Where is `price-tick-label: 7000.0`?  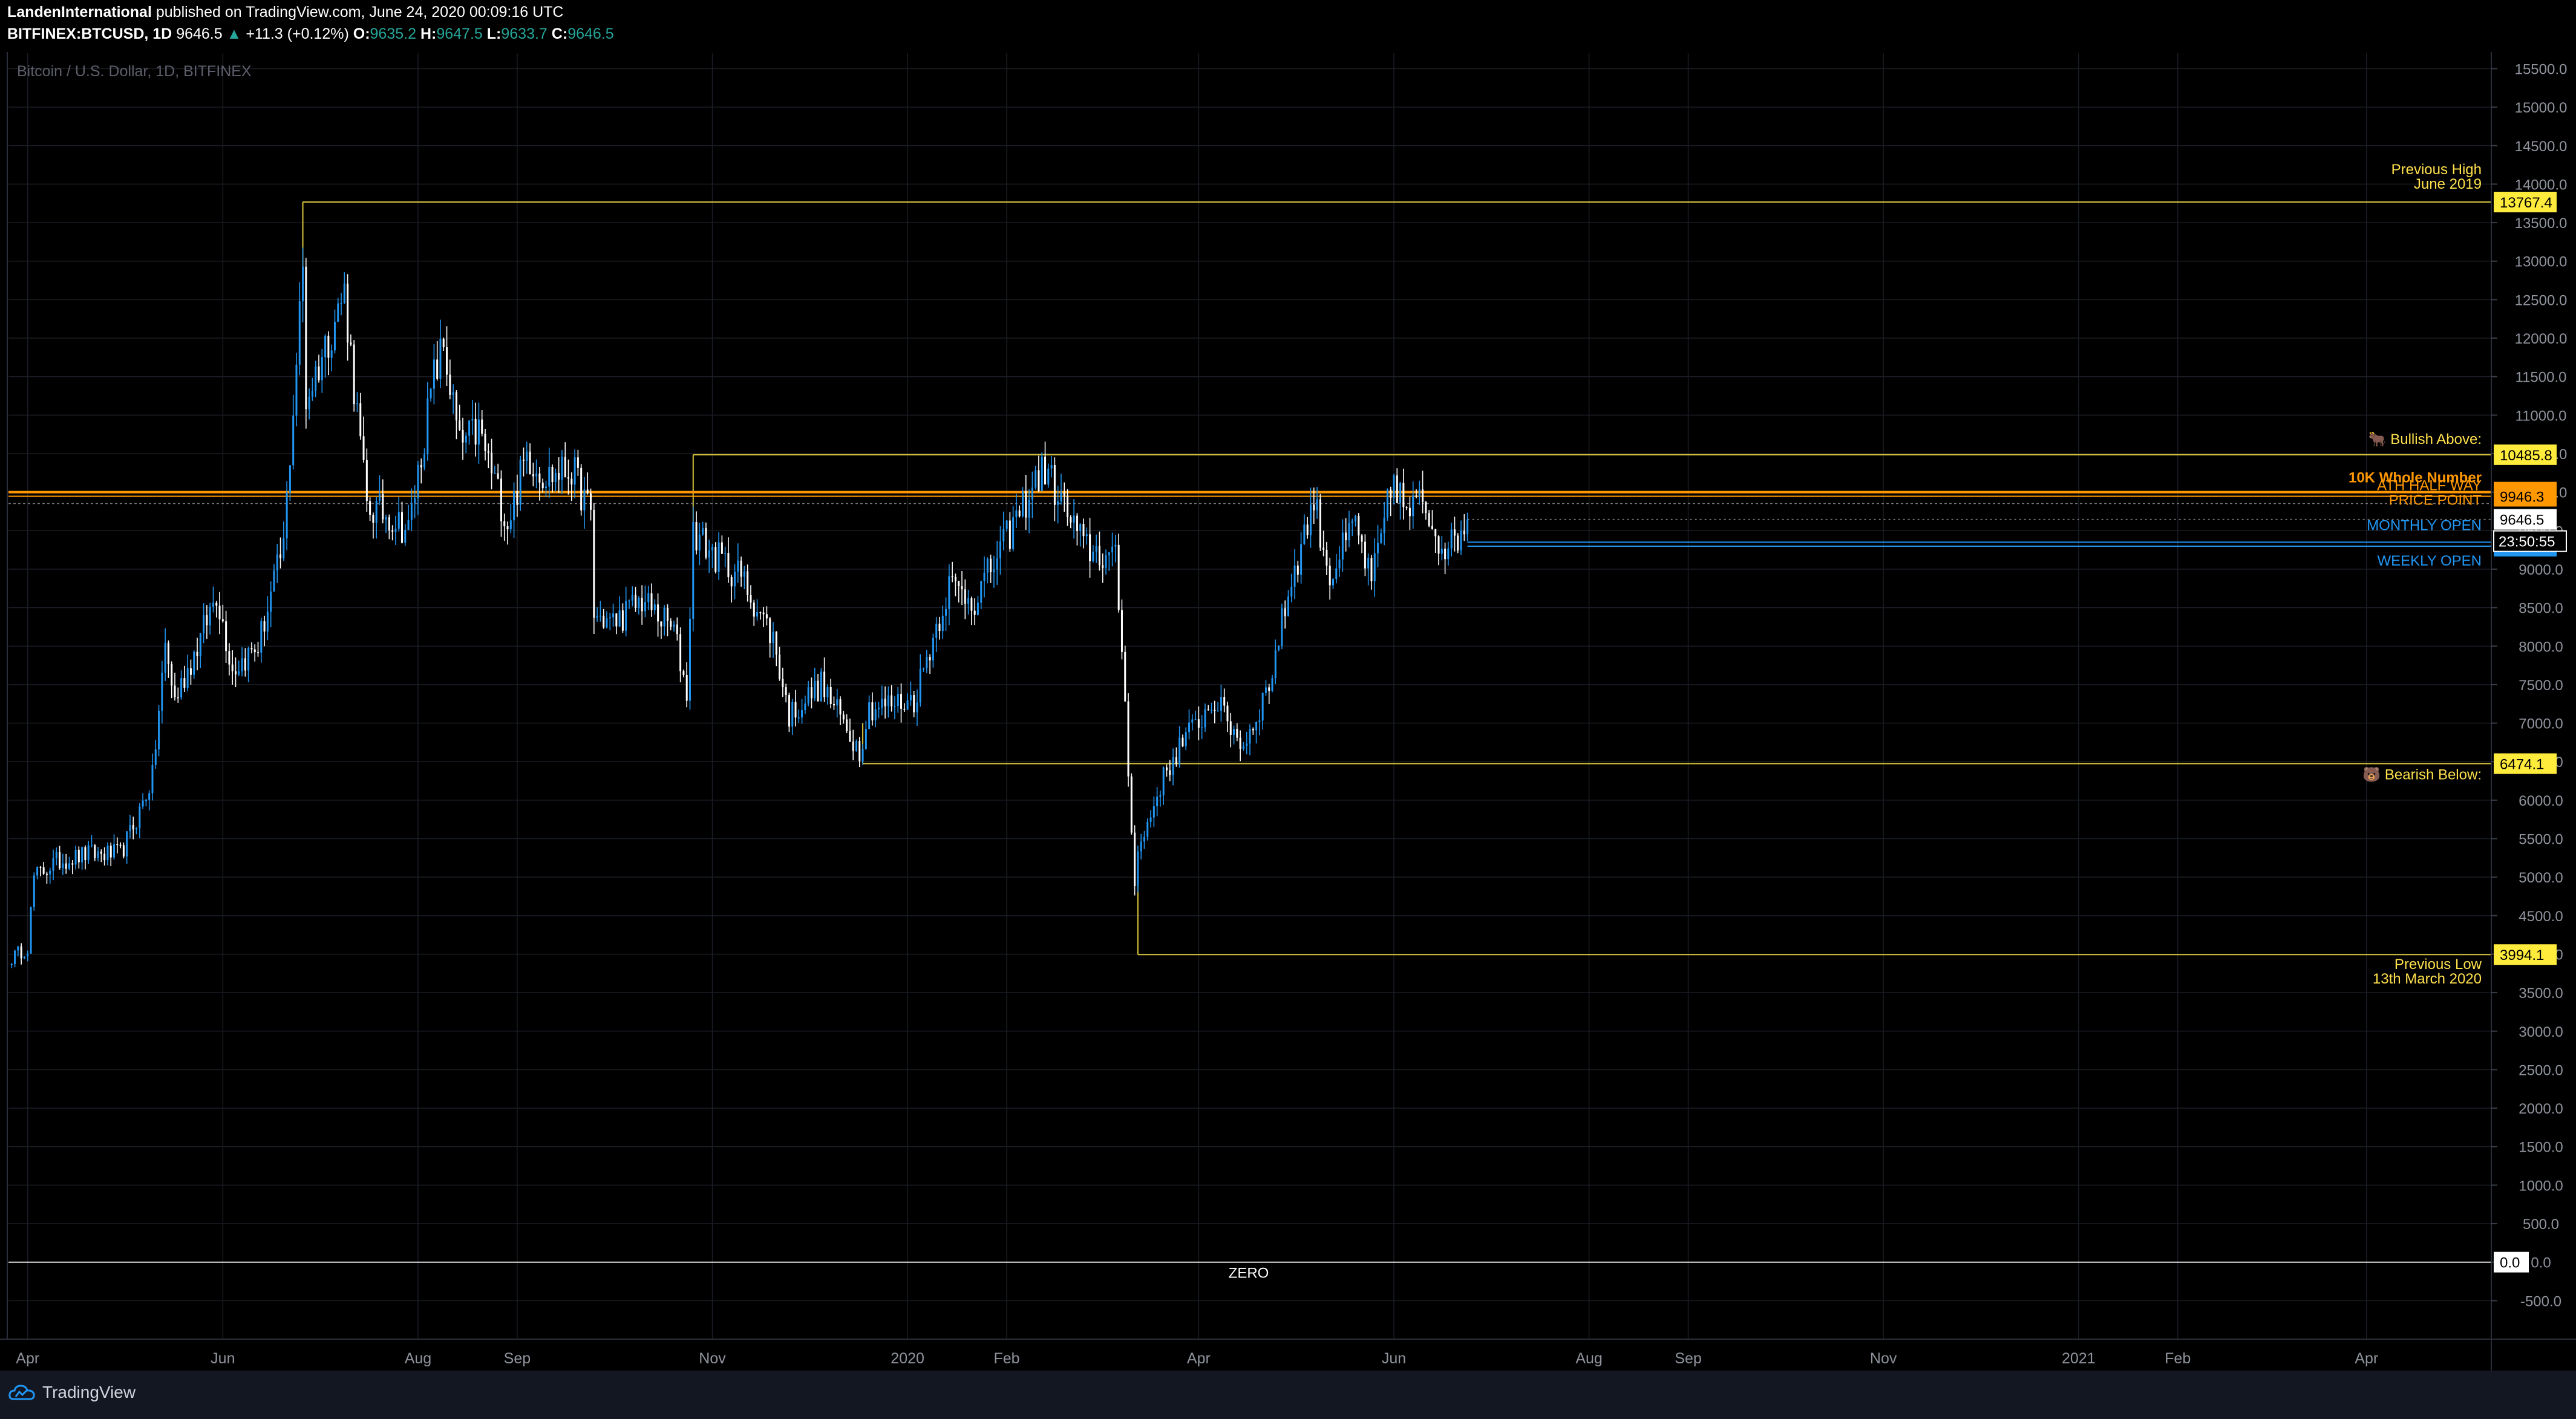 price-tick-label: 7000.0 is located at coordinates (2541, 724).